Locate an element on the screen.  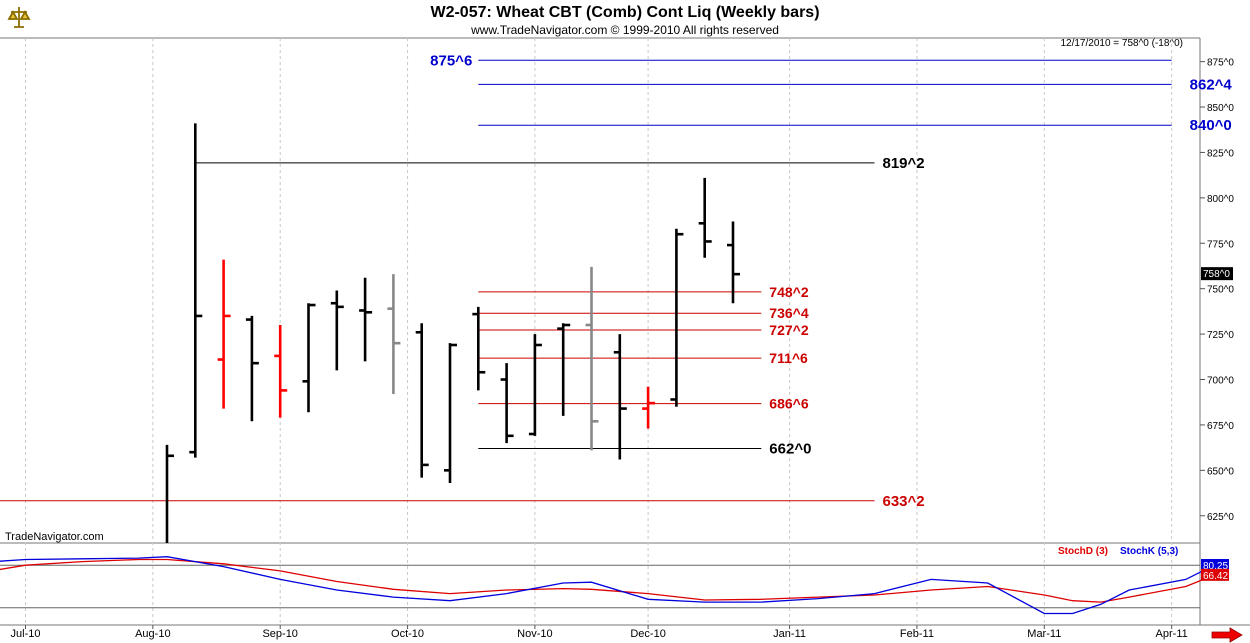
level-label: 862^4 is located at coordinates (1211, 84).